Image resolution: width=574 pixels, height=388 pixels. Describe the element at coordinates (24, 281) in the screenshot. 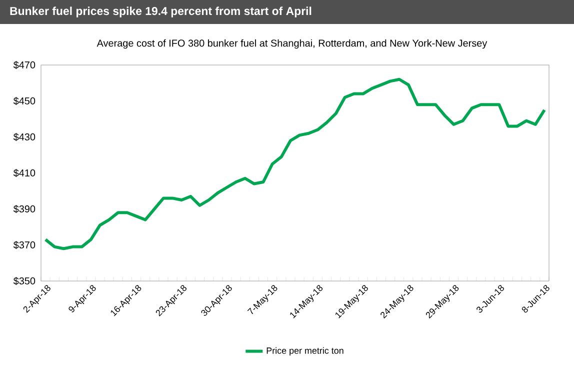

I see `y-tick-label: $350` at that location.